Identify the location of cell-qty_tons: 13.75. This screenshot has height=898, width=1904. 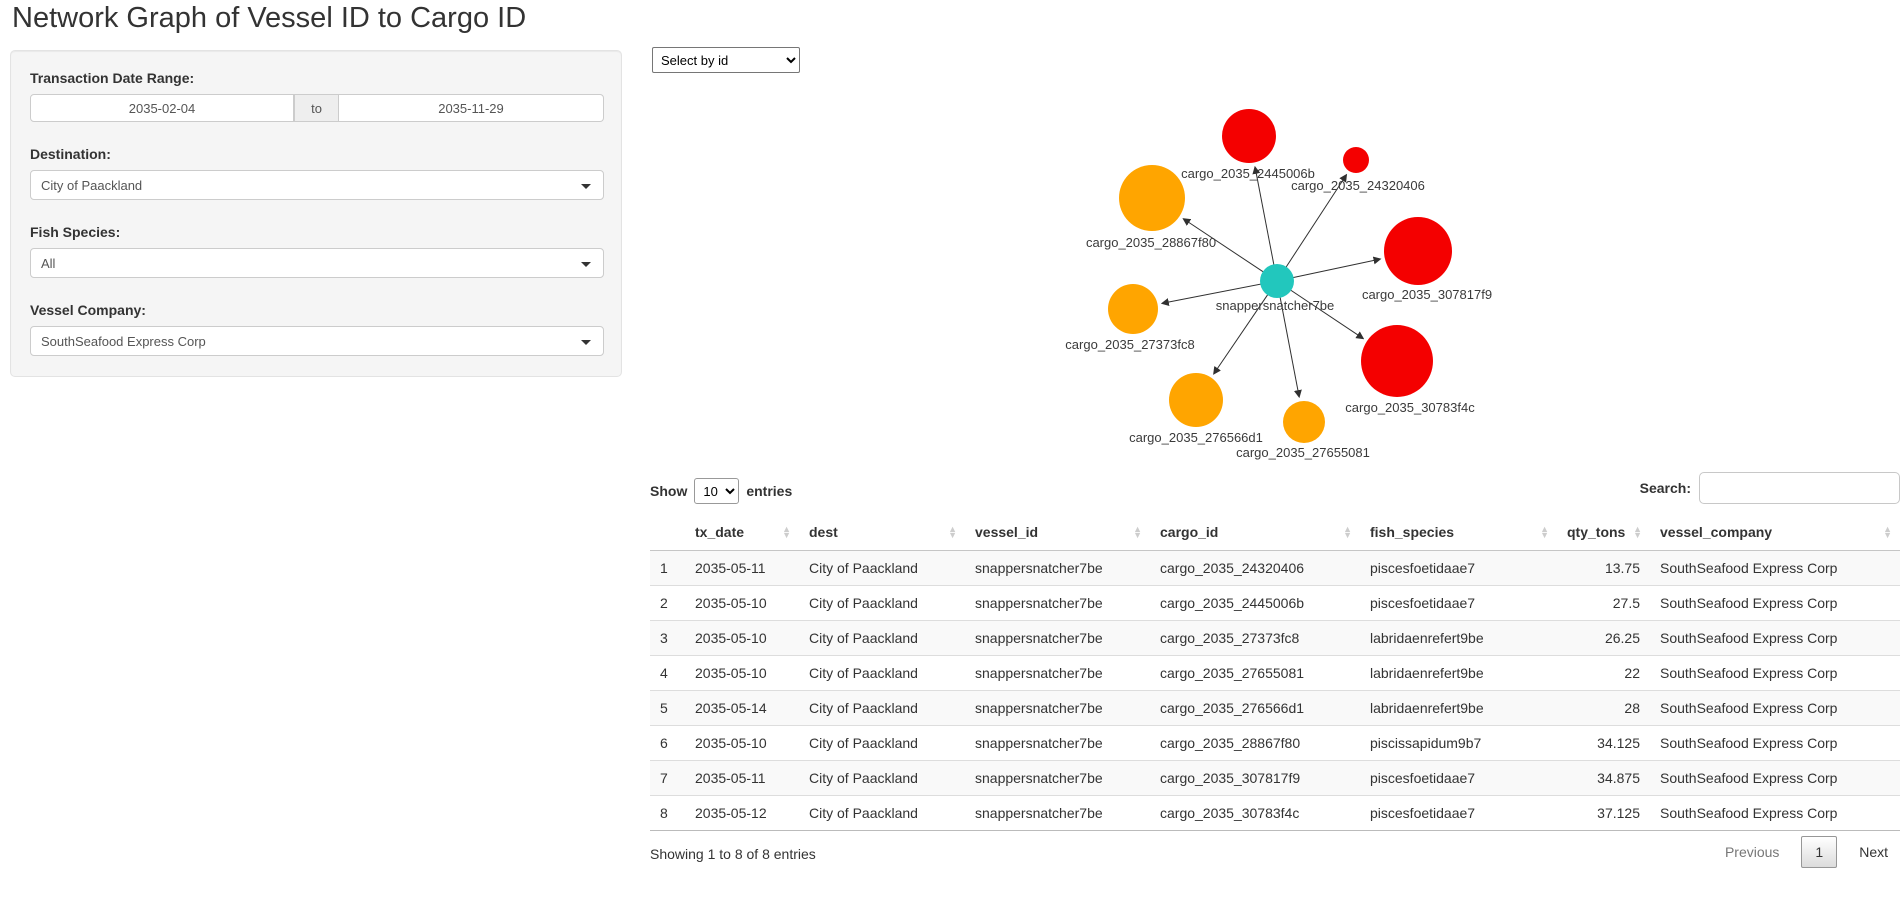
(1622, 568).